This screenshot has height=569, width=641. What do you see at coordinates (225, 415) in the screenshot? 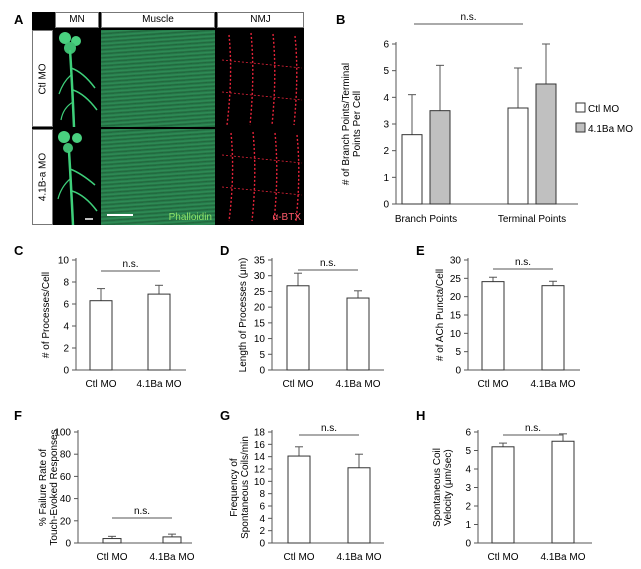
I see `panel-letter-g: G` at bounding box center [225, 415].